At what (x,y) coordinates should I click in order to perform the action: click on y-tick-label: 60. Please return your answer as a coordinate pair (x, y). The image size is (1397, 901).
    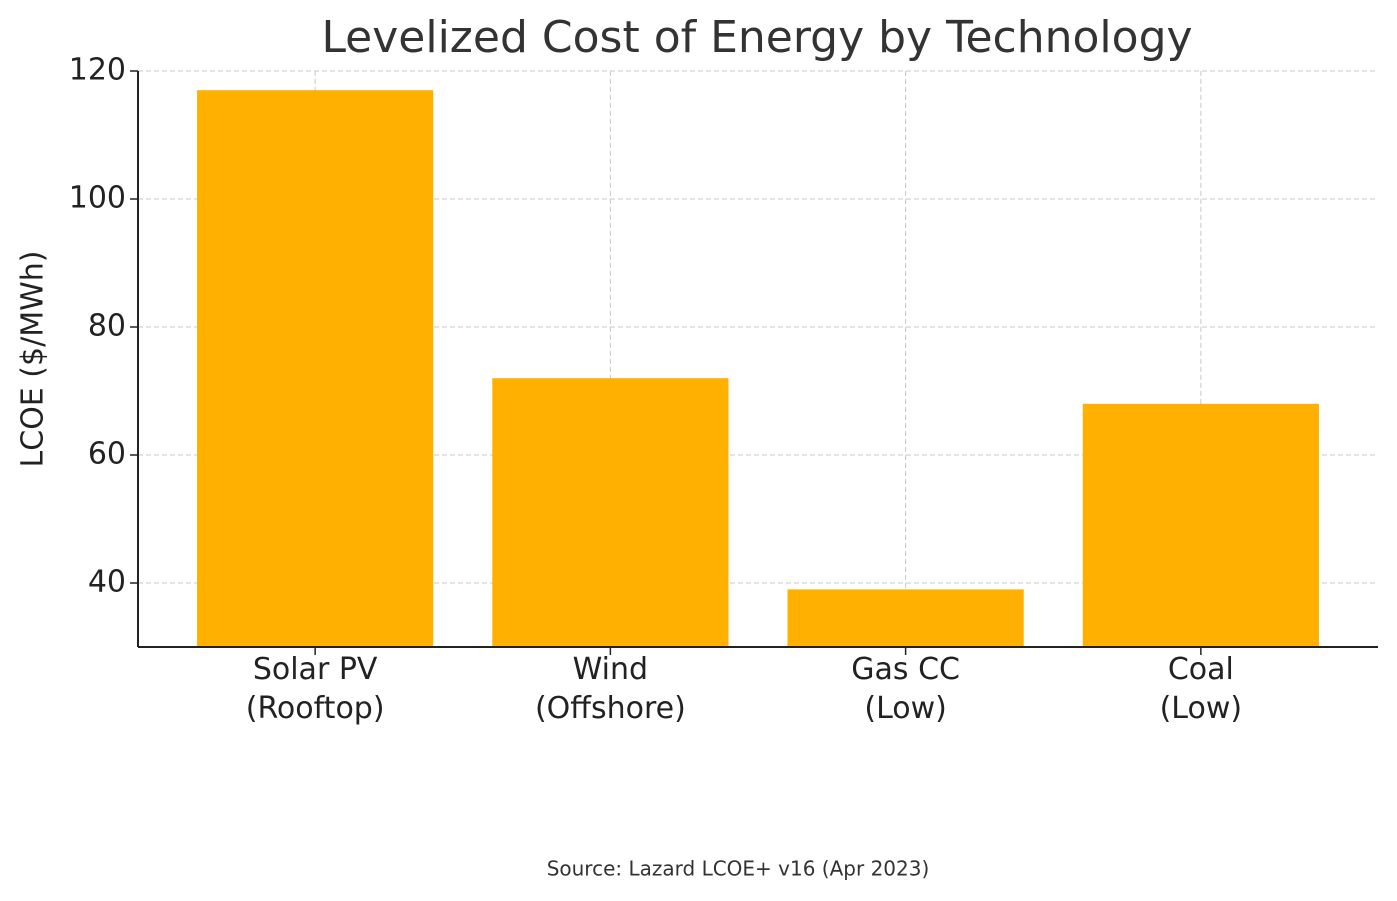
    Looking at the image, I should click on (107, 454).